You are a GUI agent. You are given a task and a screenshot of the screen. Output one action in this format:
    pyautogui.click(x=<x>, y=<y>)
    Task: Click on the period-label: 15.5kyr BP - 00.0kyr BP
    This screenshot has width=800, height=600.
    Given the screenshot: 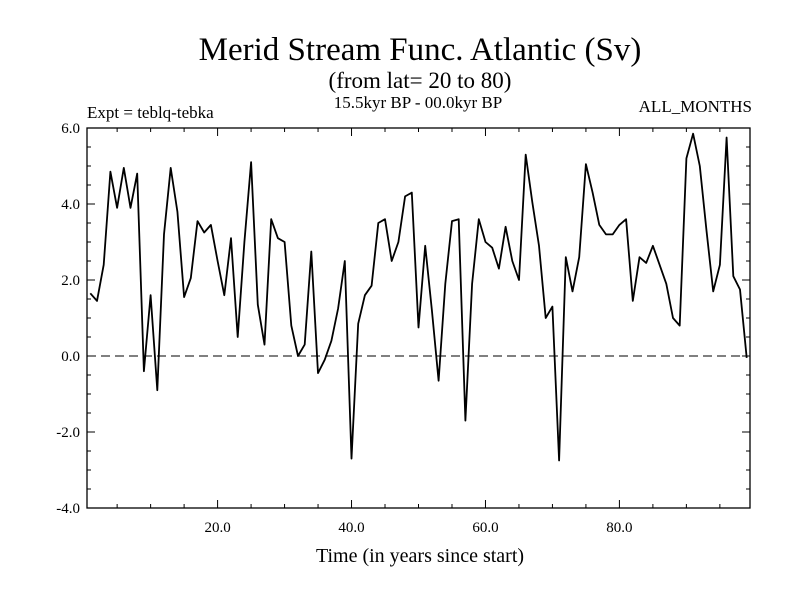 What is the action you would take?
    pyautogui.click(x=418, y=102)
    